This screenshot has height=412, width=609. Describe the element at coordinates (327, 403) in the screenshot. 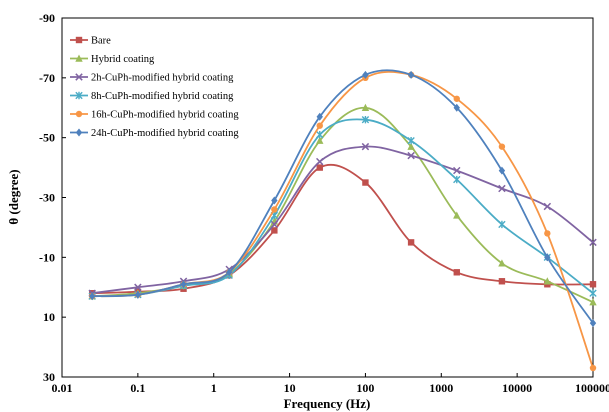

I see `x-axis-title: Frequency (Hz)` at that location.